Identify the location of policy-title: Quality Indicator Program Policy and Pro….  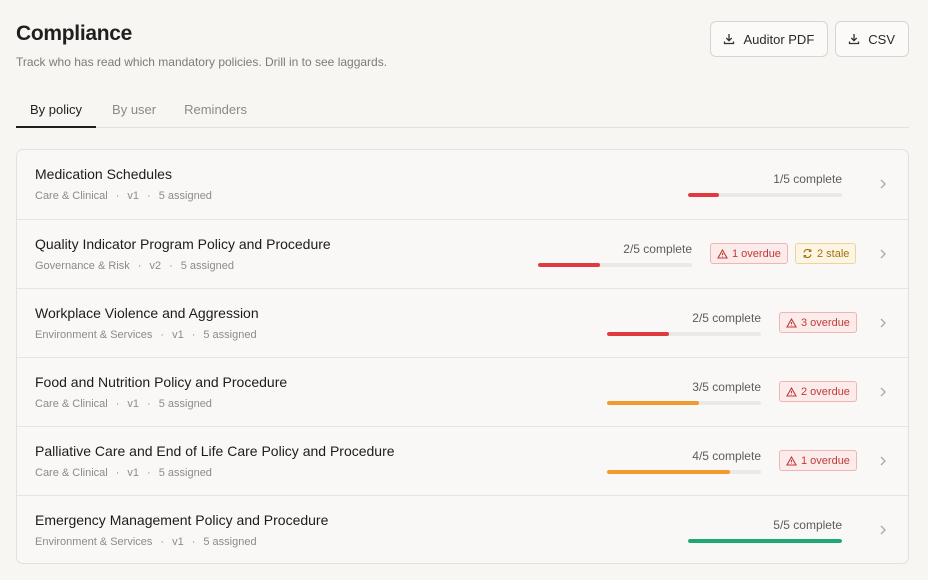
(183, 244).